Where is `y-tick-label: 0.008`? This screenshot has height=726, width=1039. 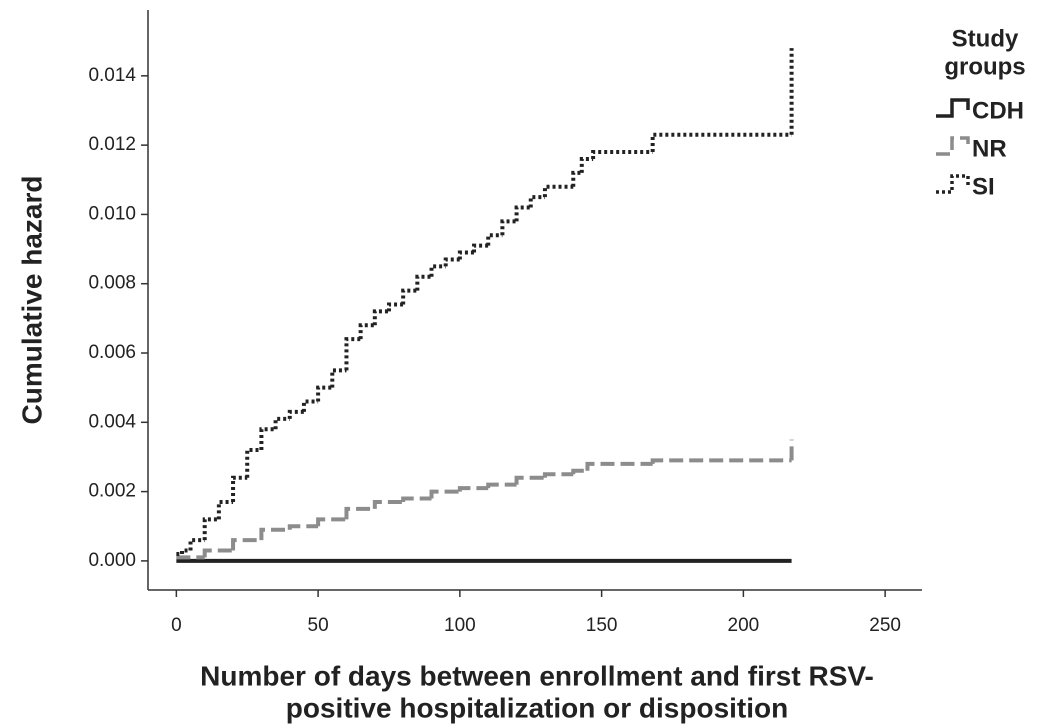 y-tick-label: 0.008 is located at coordinates (112, 283).